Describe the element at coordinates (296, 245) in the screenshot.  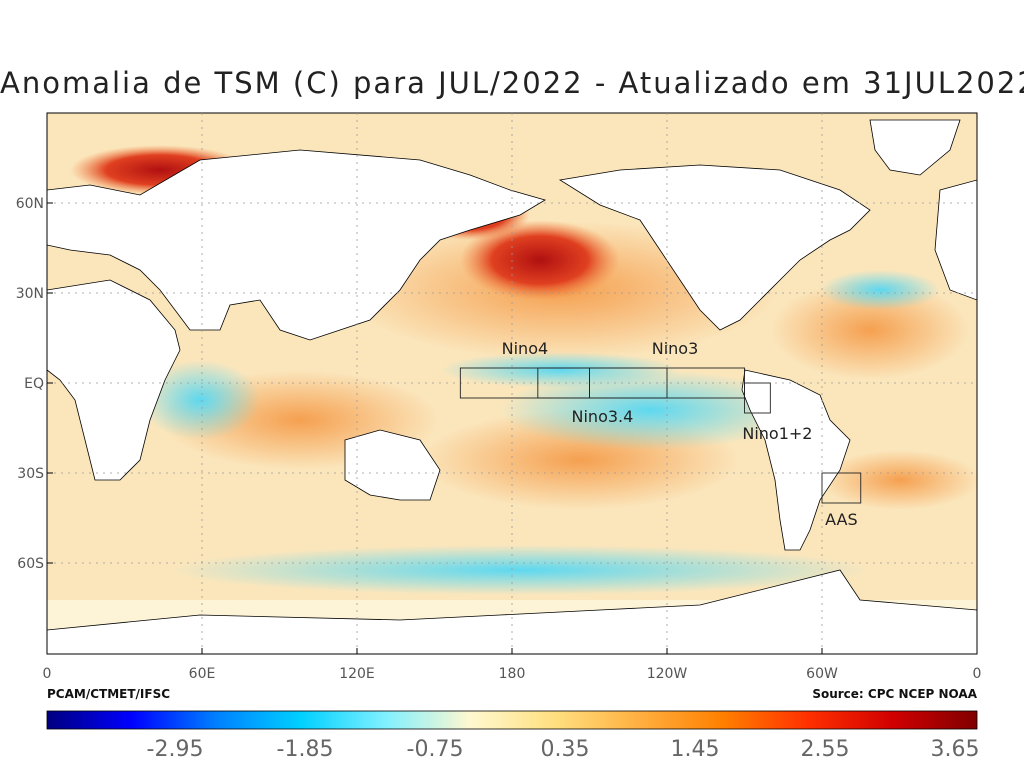
I see `land-eurasia` at that location.